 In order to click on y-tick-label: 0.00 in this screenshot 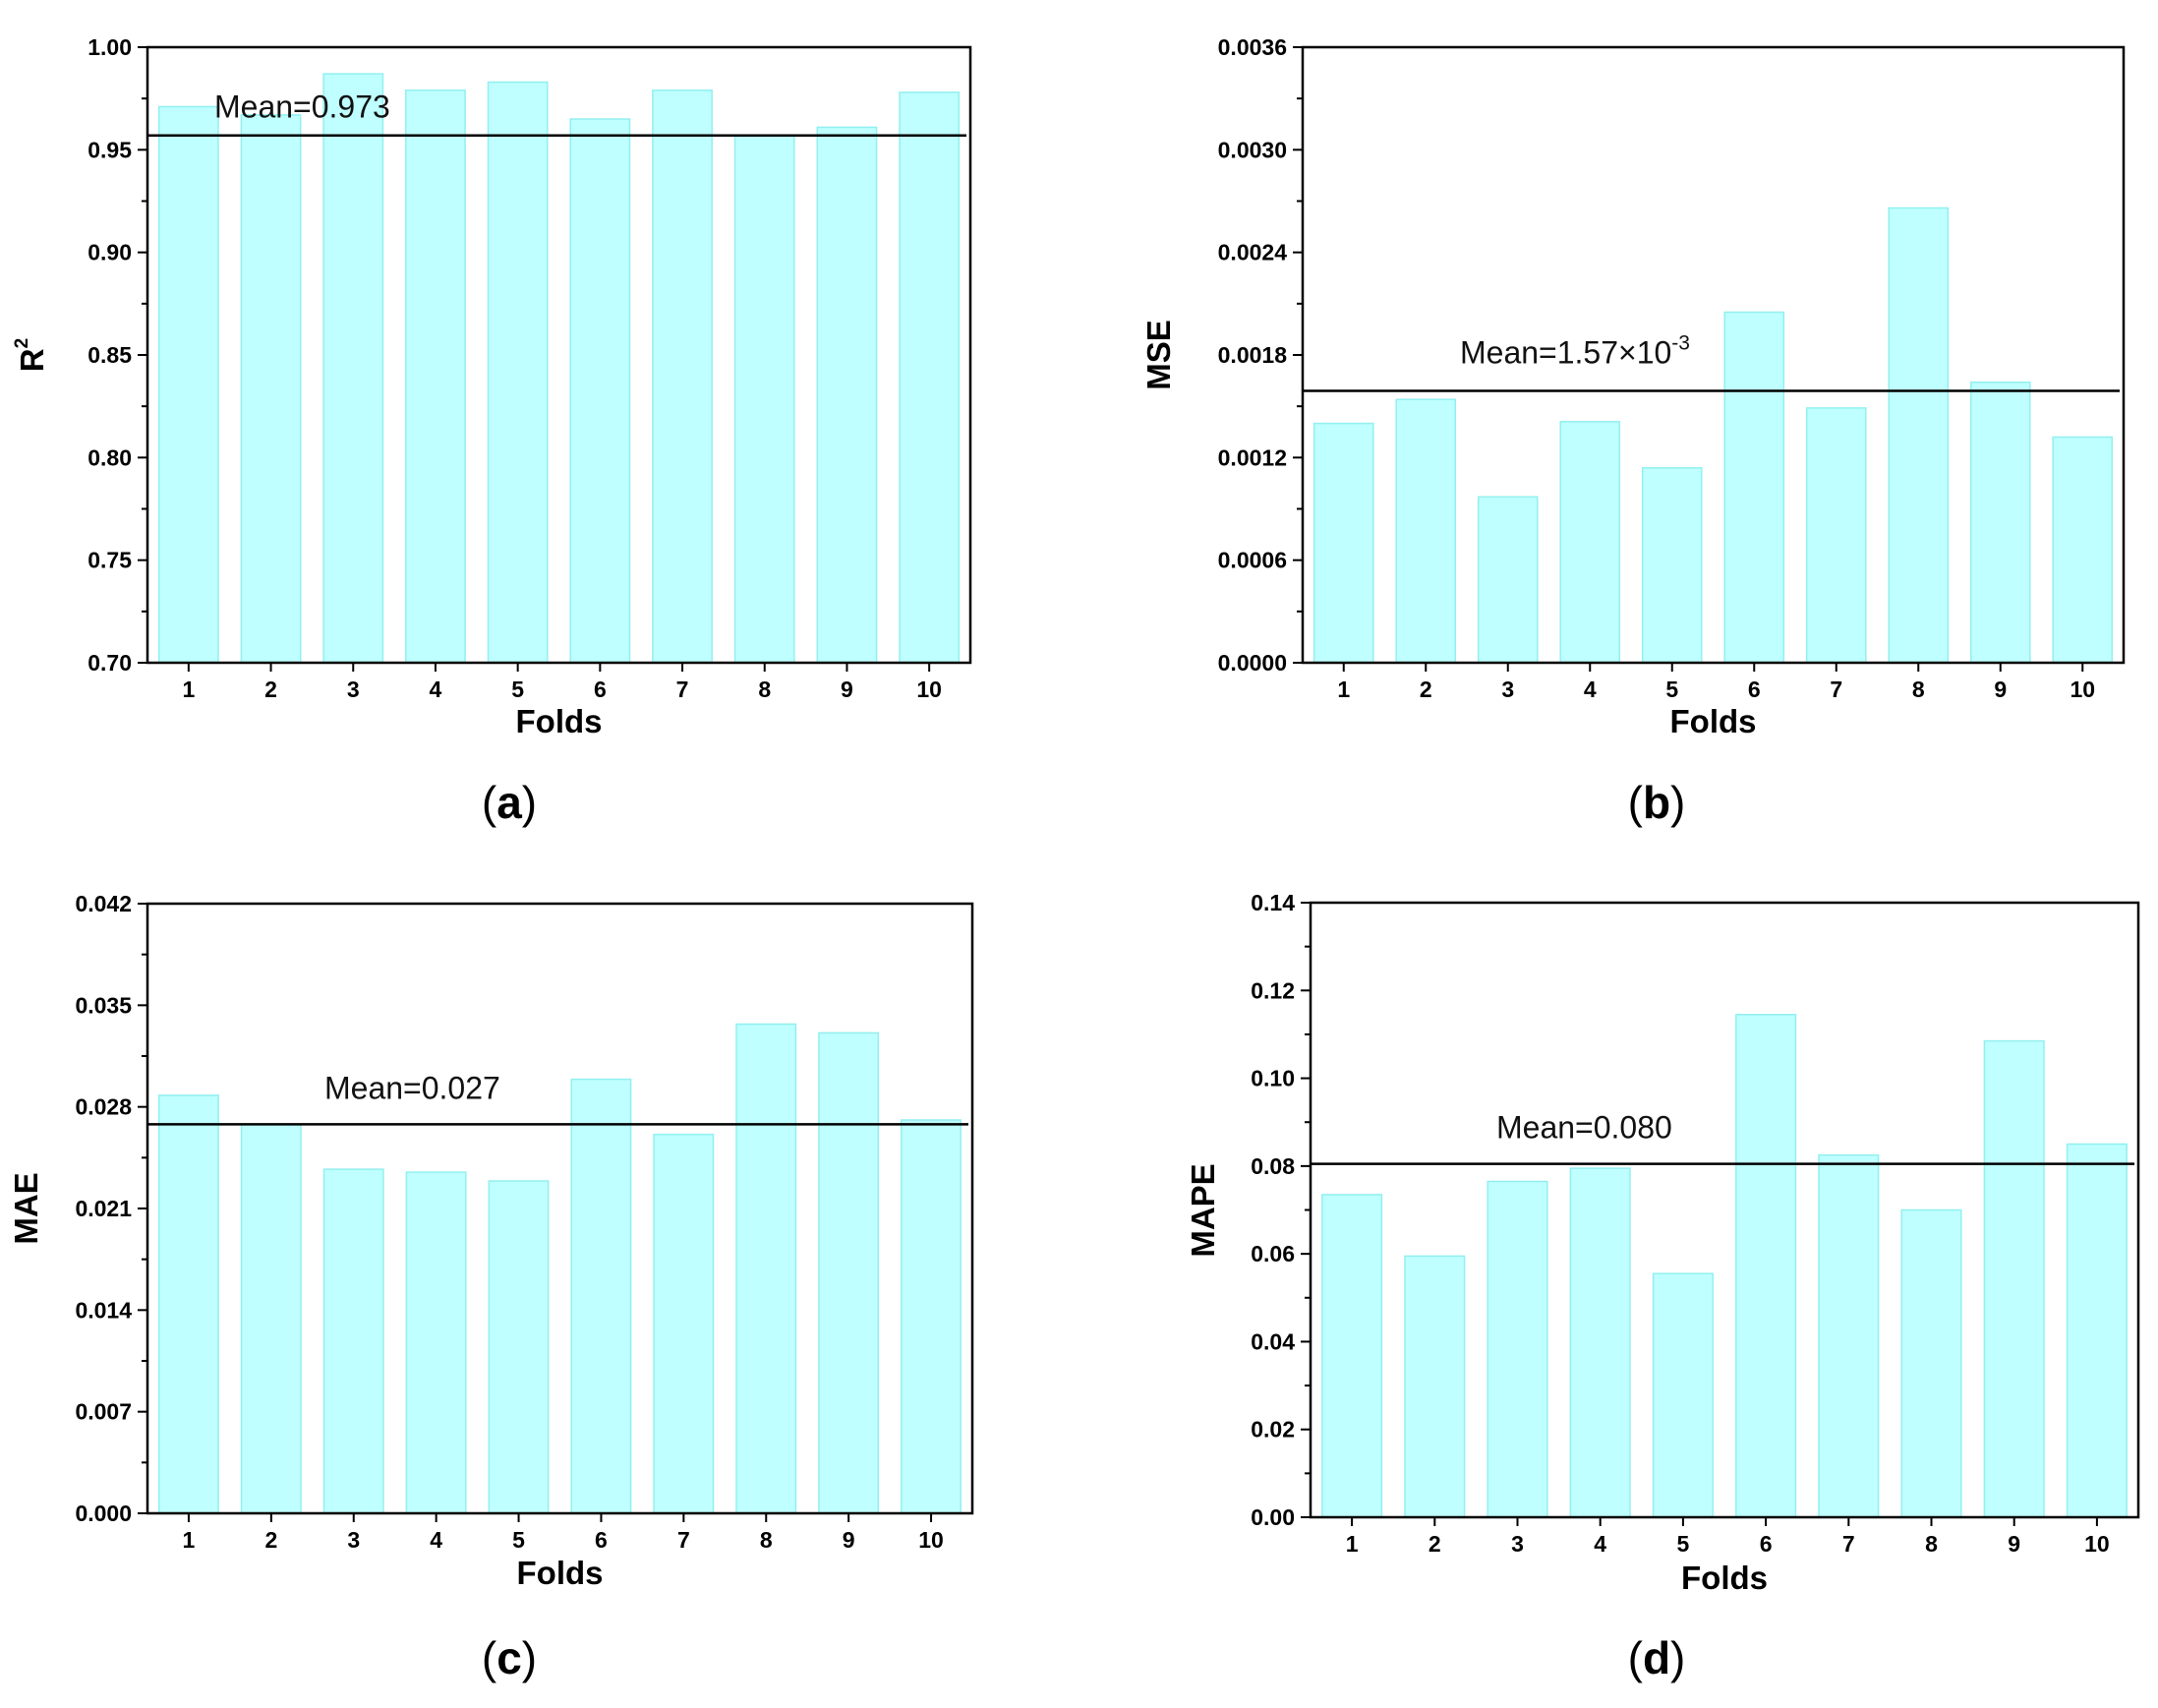, I will do `click(1273, 1517)`.